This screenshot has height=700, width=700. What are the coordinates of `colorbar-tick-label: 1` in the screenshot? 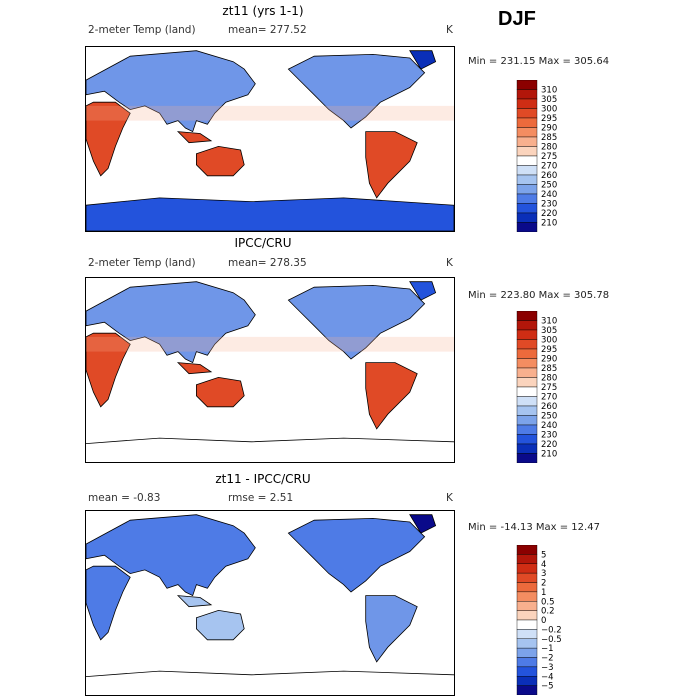 It's located at (543, 593).